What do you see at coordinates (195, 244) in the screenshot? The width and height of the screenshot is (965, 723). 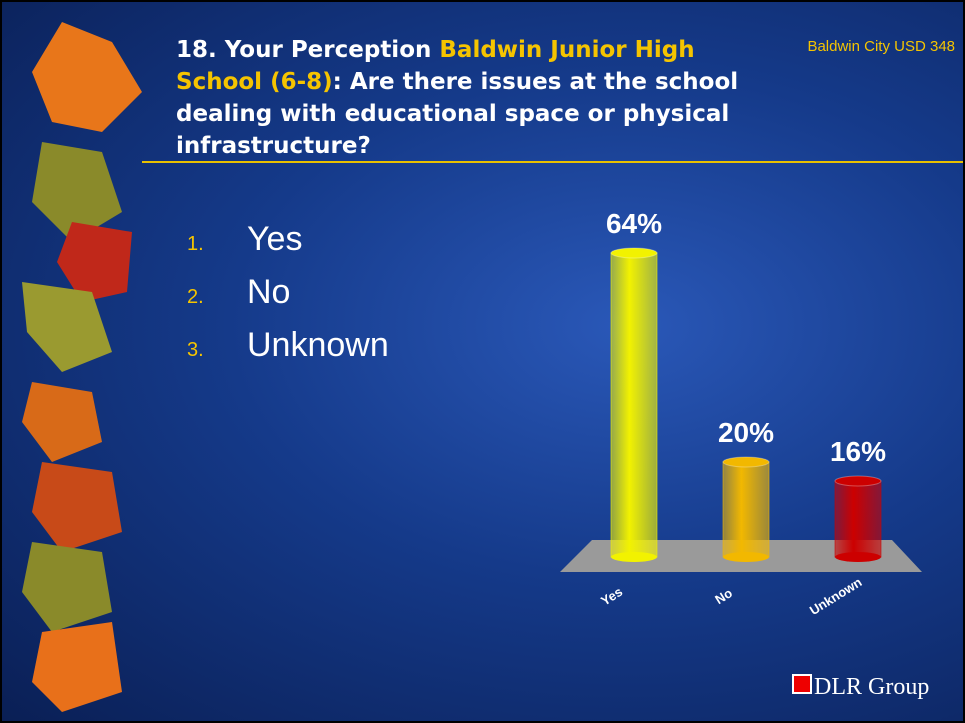 I see `option-number: 1.` at bounding box center [195, 244].